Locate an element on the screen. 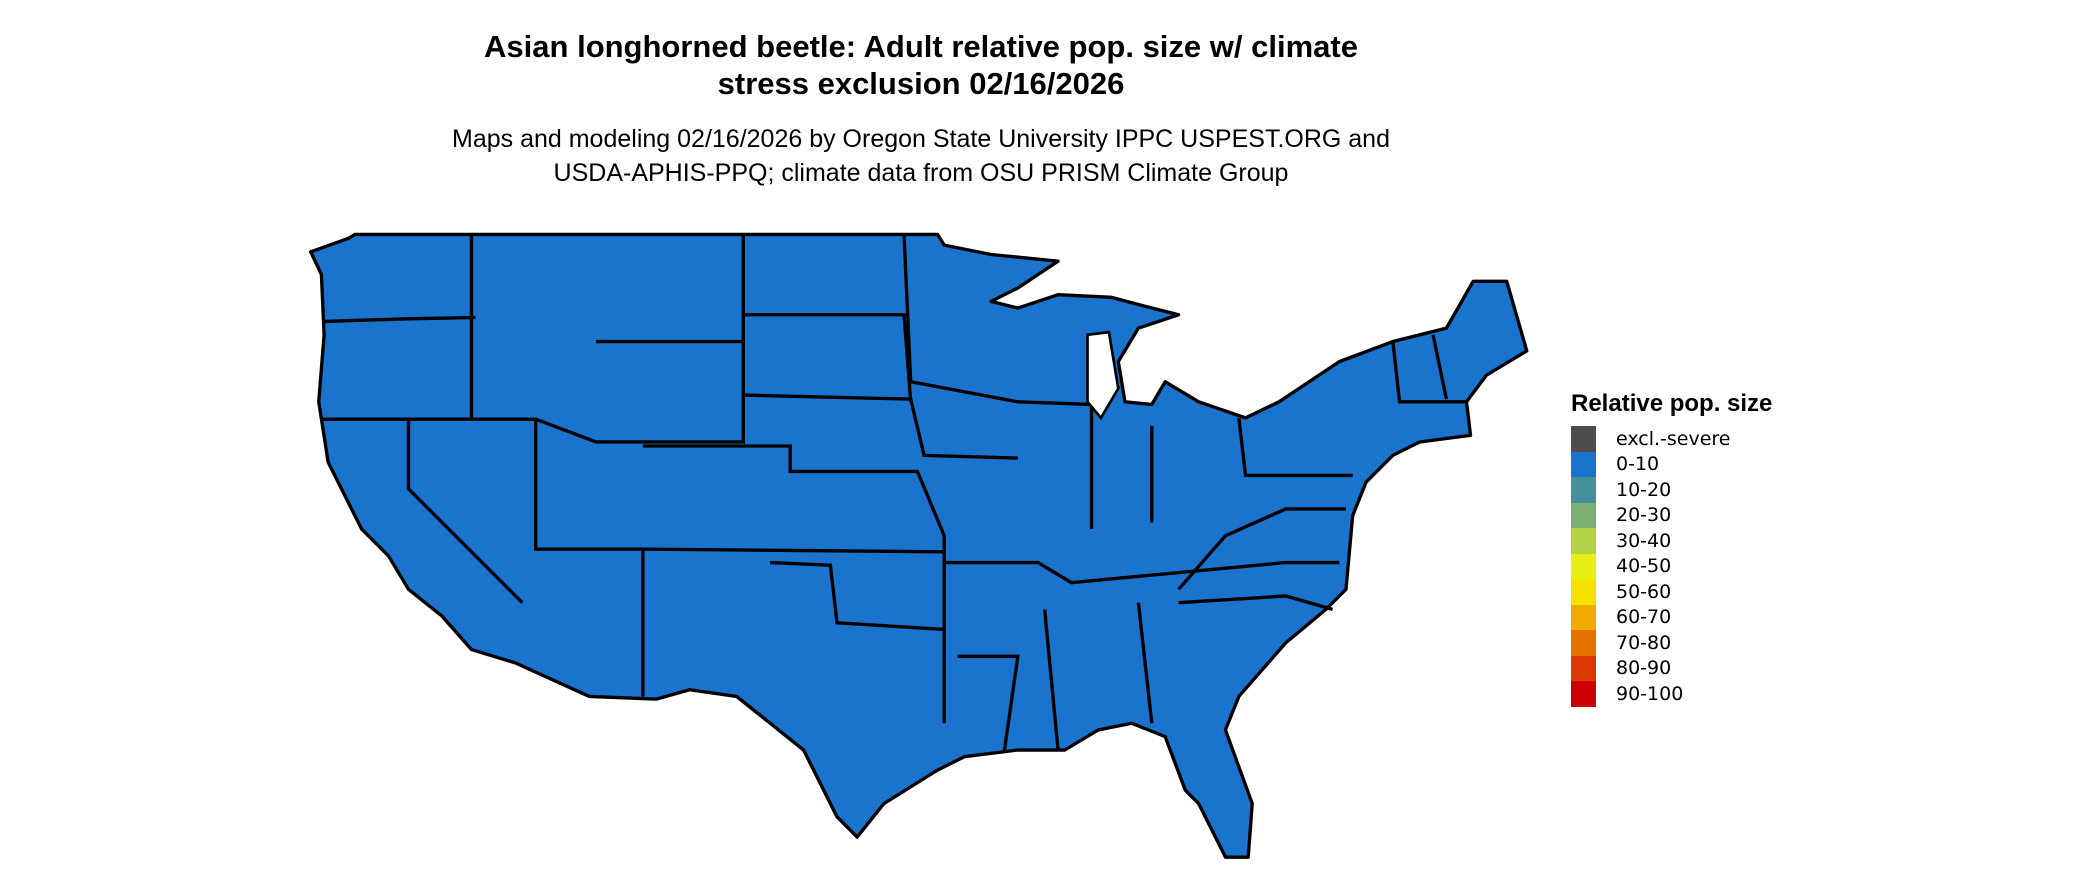  title-line-2: stress exclusion 02/16/2026 is located at coordinates (921, 83).